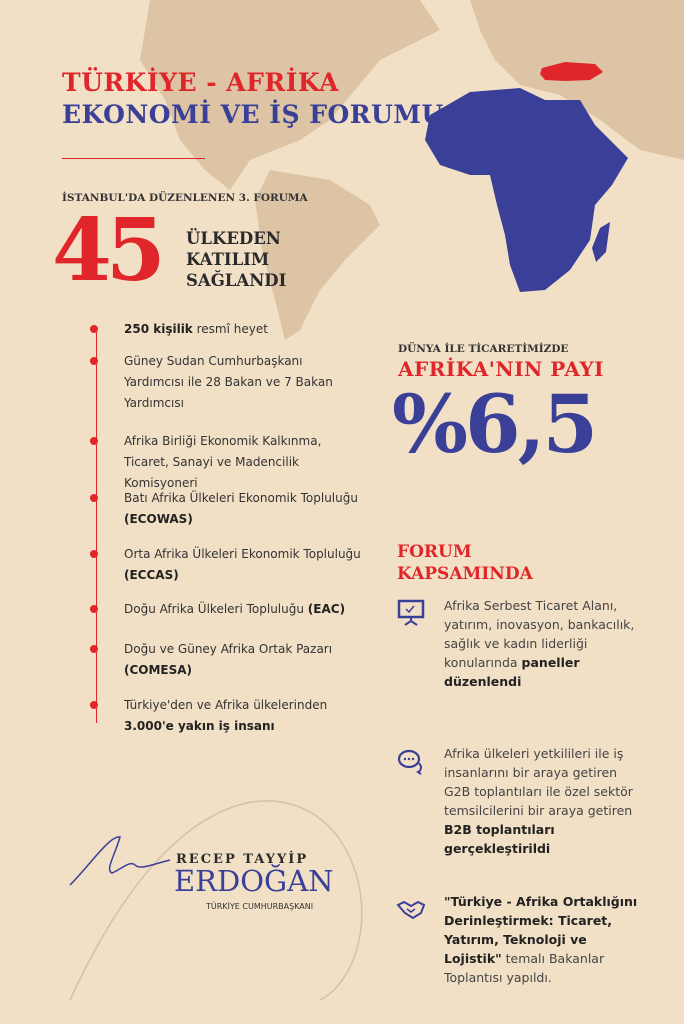 The width and height of the screenshot is (684, 1024). Describe the element at coordinates (216, 900) in the screenshot. I see `signature-stroke` at that location.